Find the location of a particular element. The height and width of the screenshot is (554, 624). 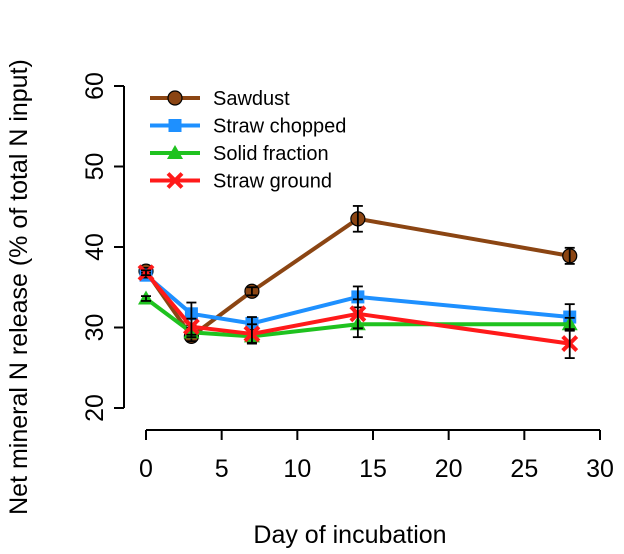

x-tick-label: 25 is located at coordinates (524, 469).